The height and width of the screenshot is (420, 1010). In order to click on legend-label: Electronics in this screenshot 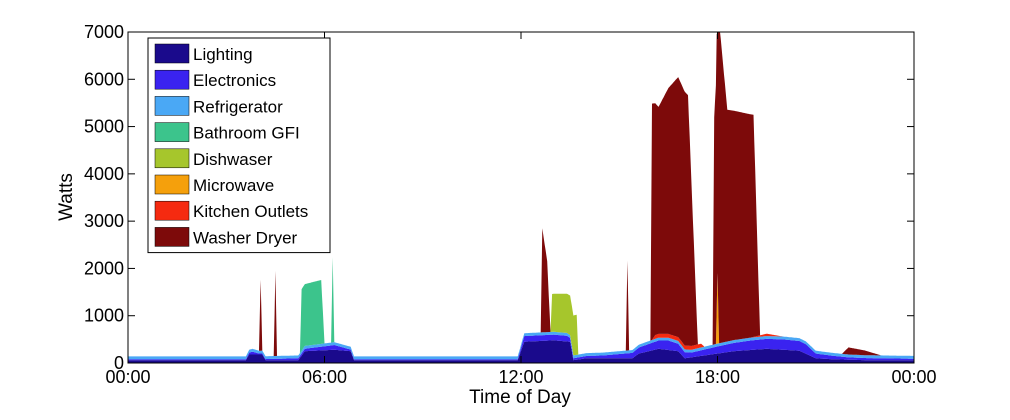, I will do `click(234, 80)`.